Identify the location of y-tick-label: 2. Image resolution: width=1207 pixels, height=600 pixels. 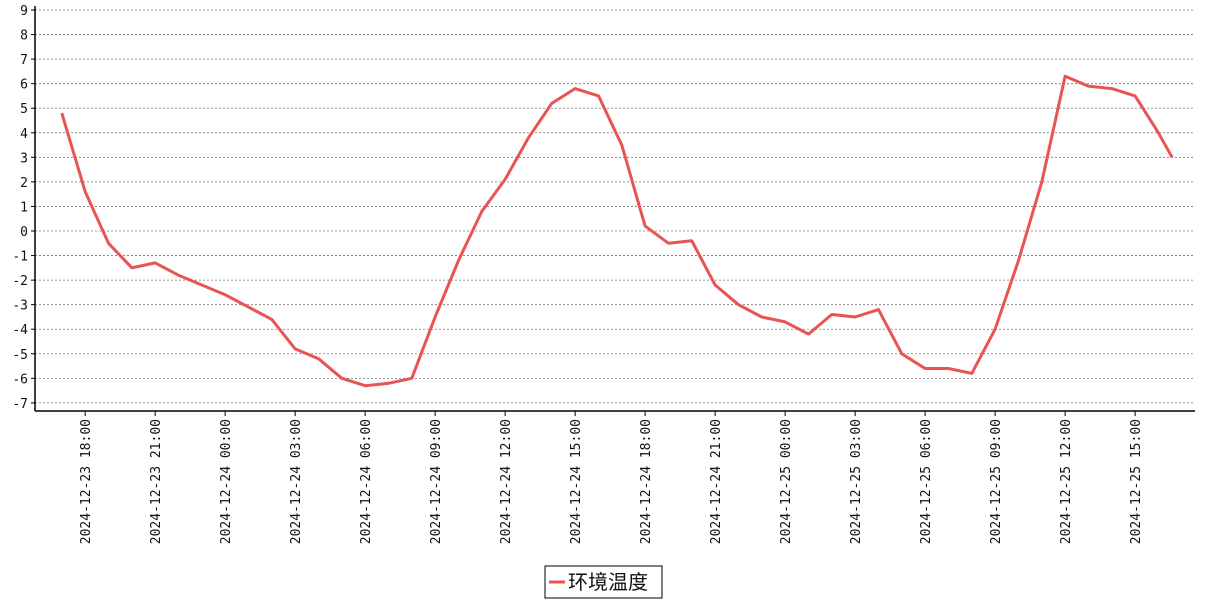
(24, 183).